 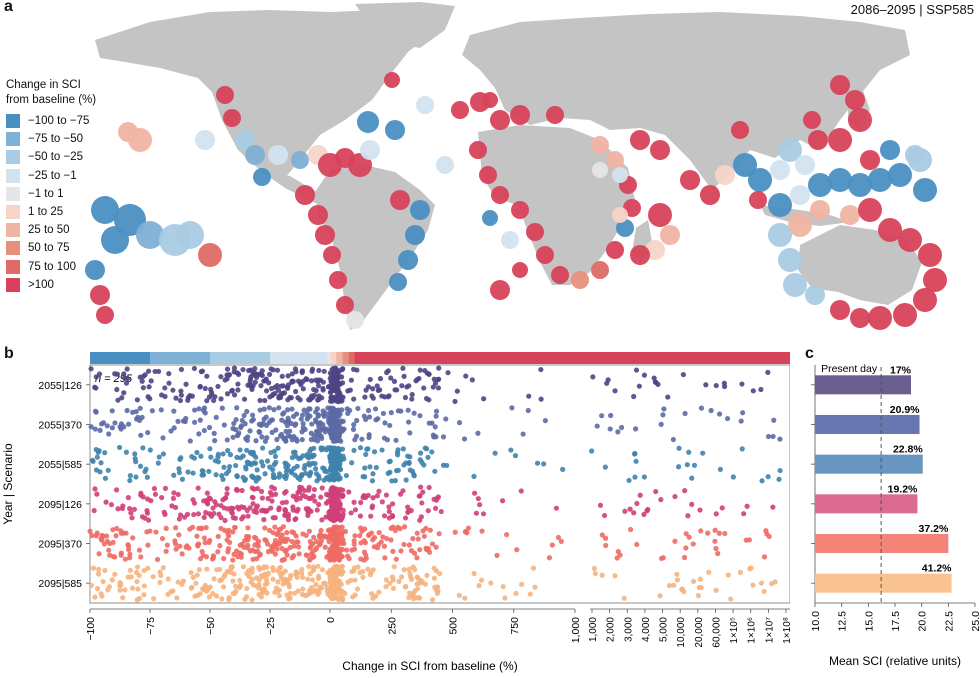 I want to click on x-tick-label: 1×10⁵, so click(x=734, y=630).